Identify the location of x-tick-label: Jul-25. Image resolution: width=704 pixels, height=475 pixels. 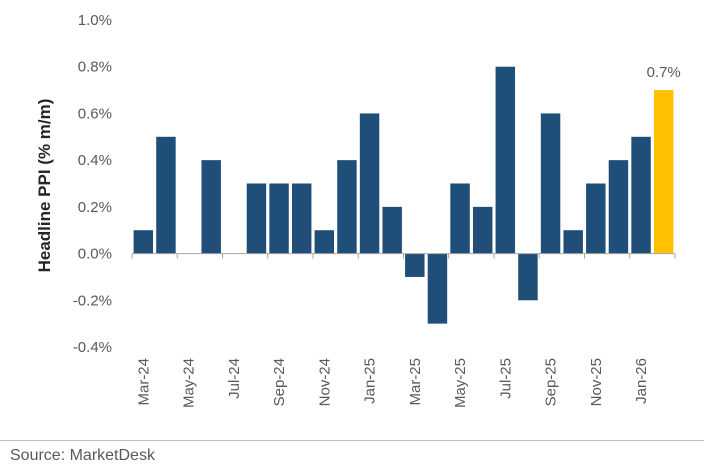
(505, 378).